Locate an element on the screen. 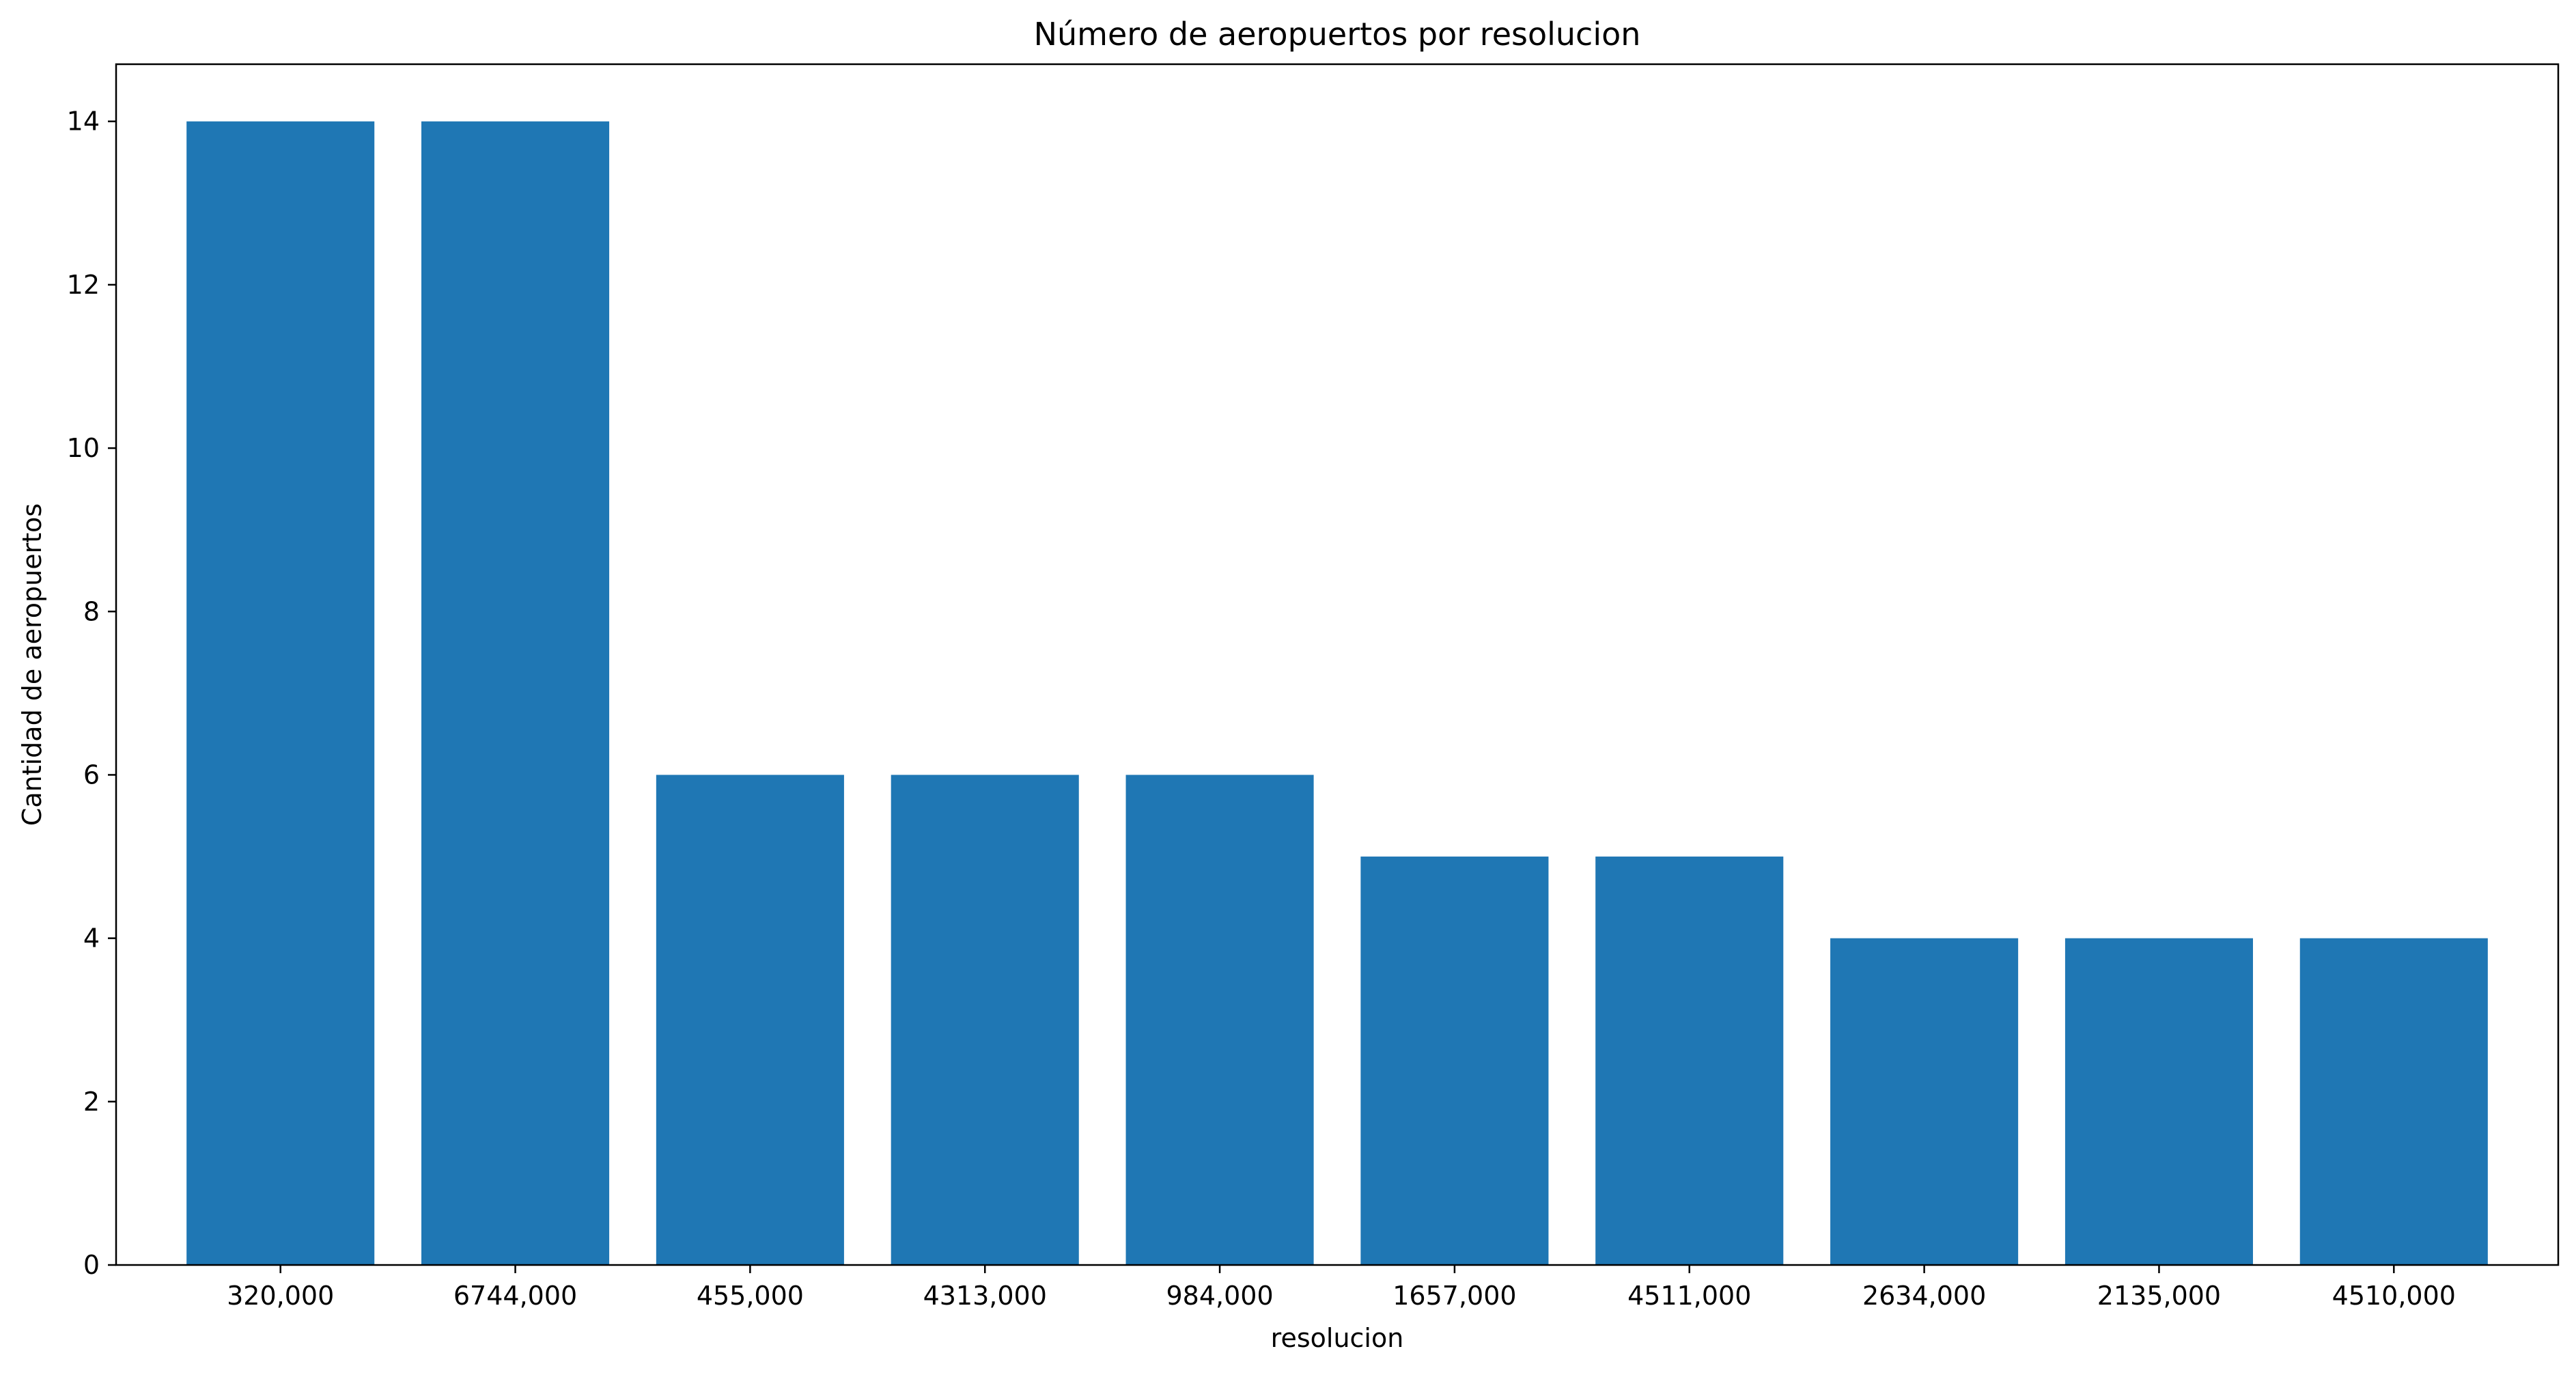  x-tick-label: 2135,000 is located at coordinates (2159, 1296).